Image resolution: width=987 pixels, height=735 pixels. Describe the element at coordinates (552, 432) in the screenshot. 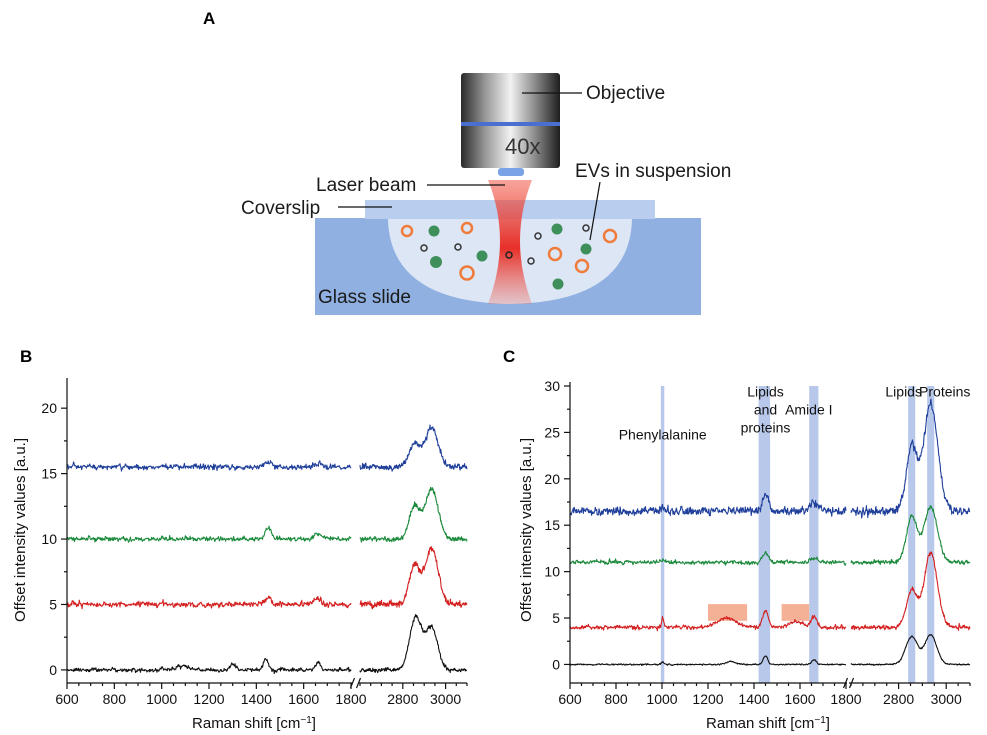

I see `y-tick-label: 25` at that location.